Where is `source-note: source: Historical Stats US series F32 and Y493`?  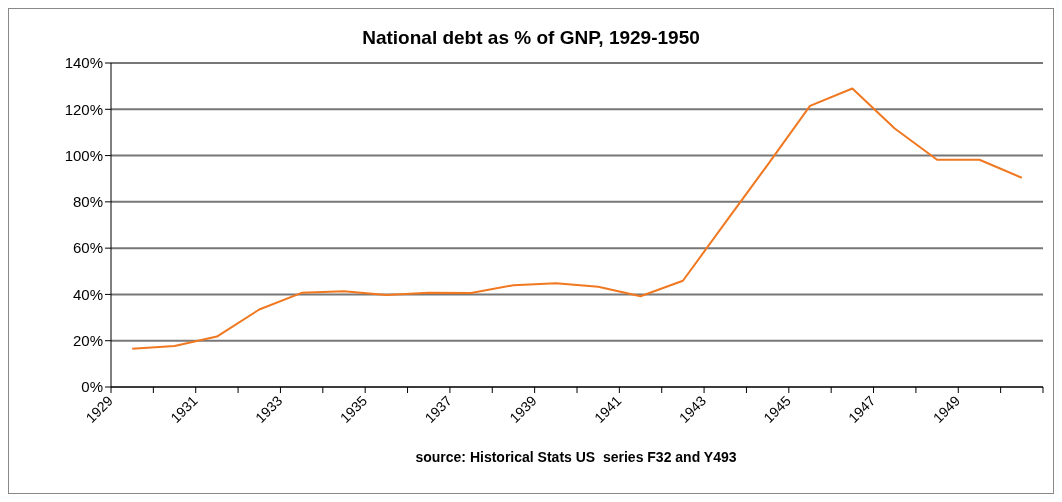
source-note: source: Historical Stats US series F32 and Y493 is located at coordinates (576, 457).